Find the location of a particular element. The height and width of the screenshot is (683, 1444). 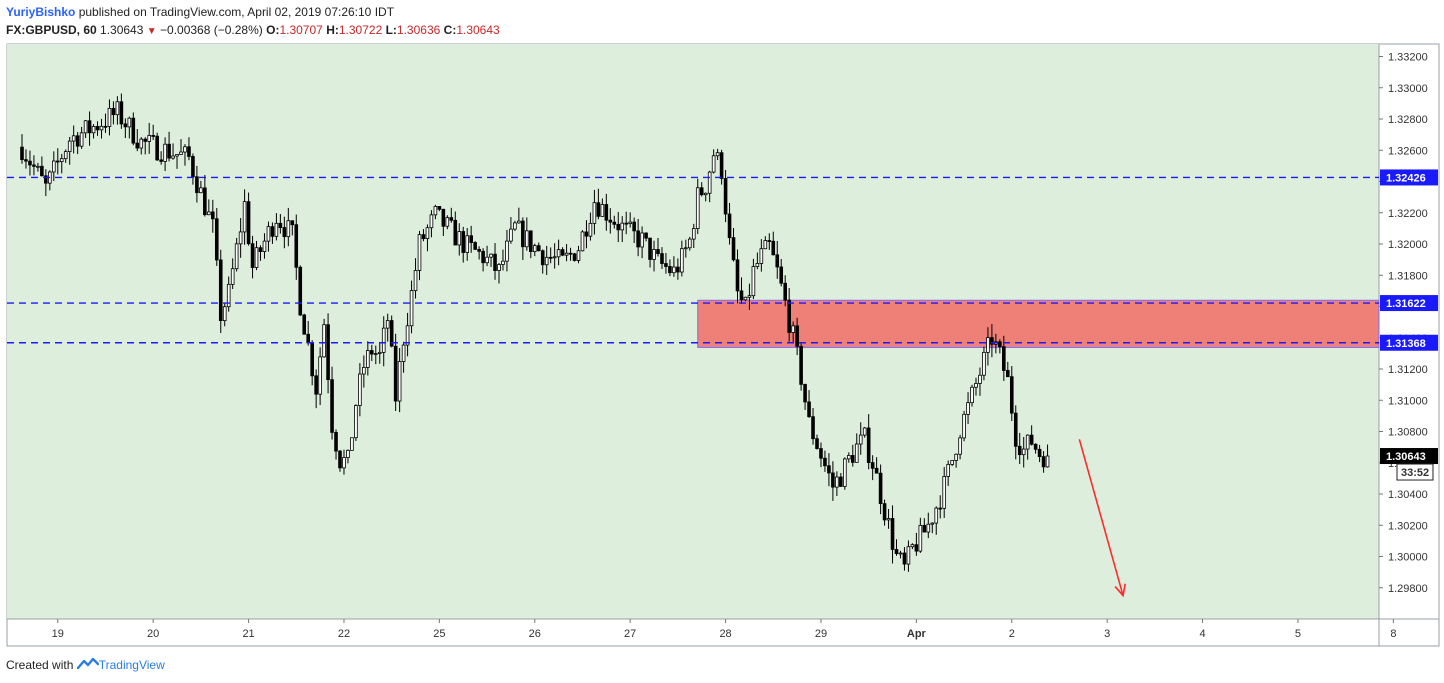

author-name: YuriyBishko is located at coordinates (41, 12).